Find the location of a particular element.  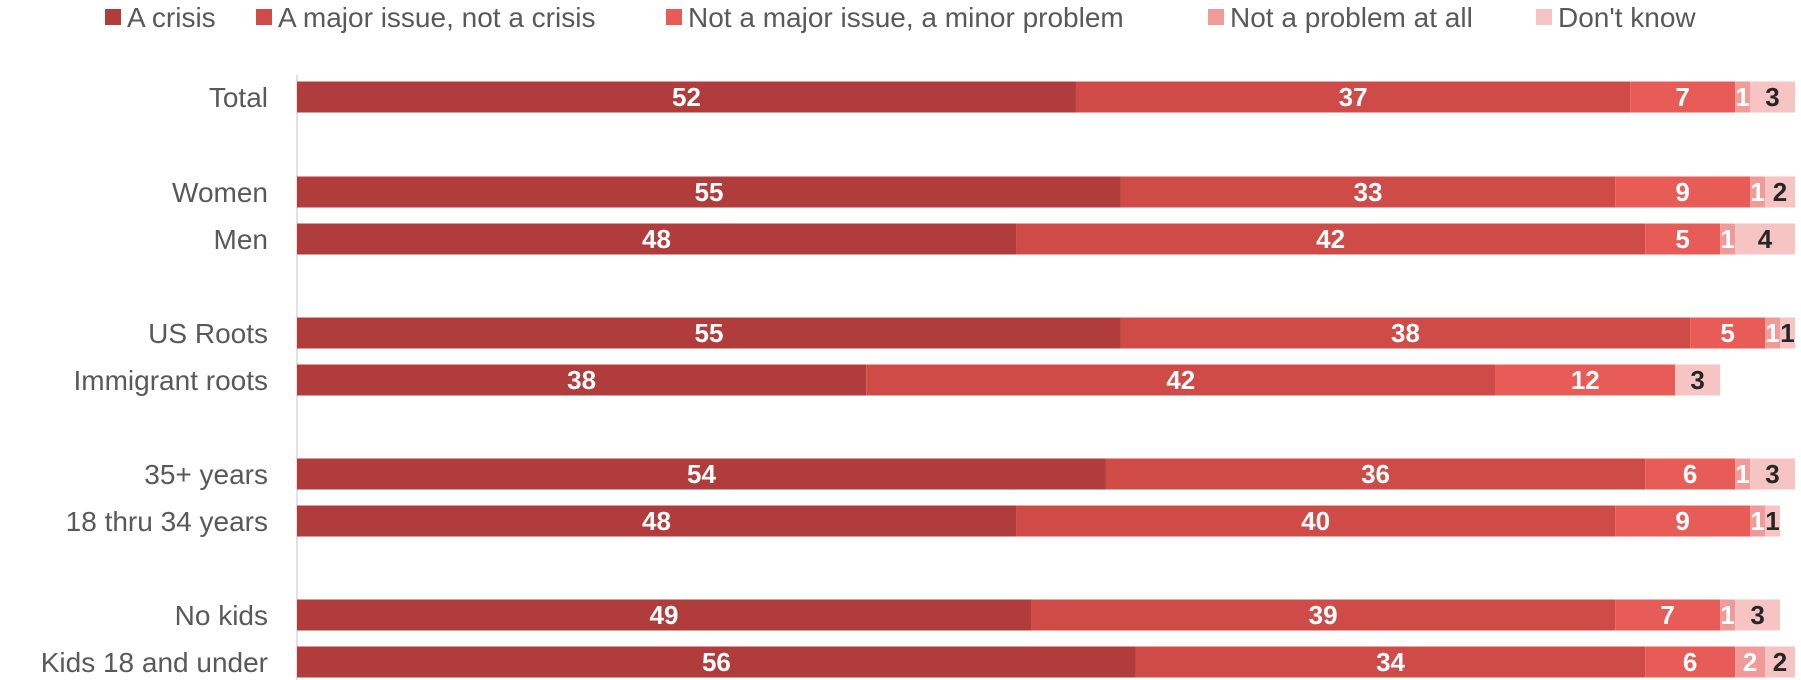

legend-label: Not a problem at all is located at coordinates (1351, 17).